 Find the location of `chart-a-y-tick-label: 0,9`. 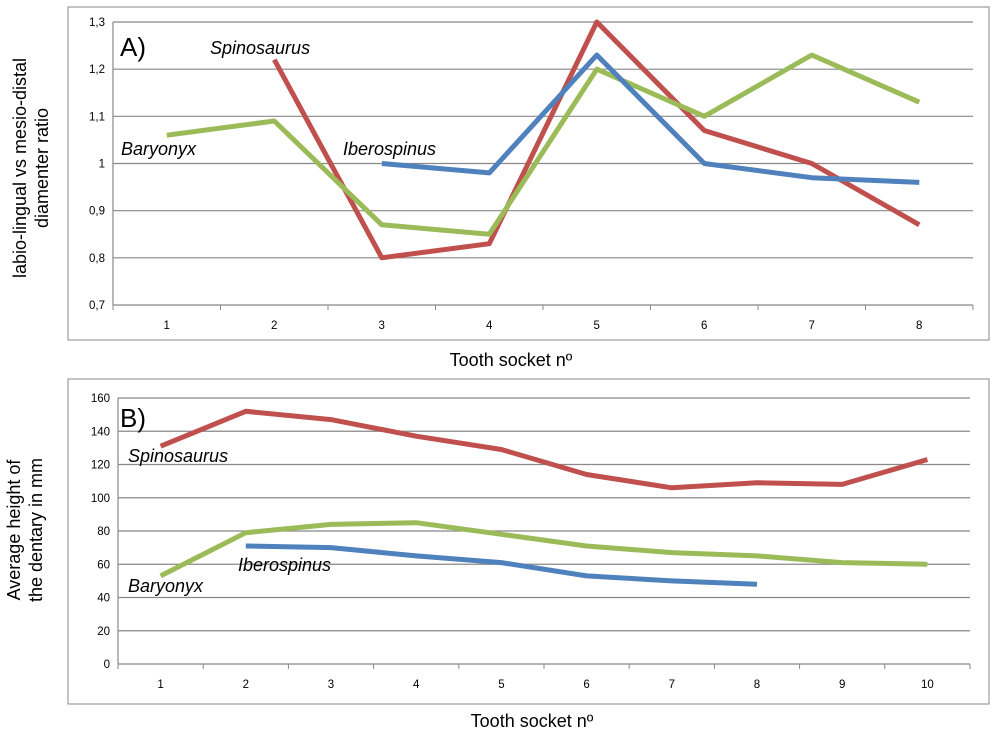

chart-a-y-tick-label: 0,9 is located at coordinates (97, 212).